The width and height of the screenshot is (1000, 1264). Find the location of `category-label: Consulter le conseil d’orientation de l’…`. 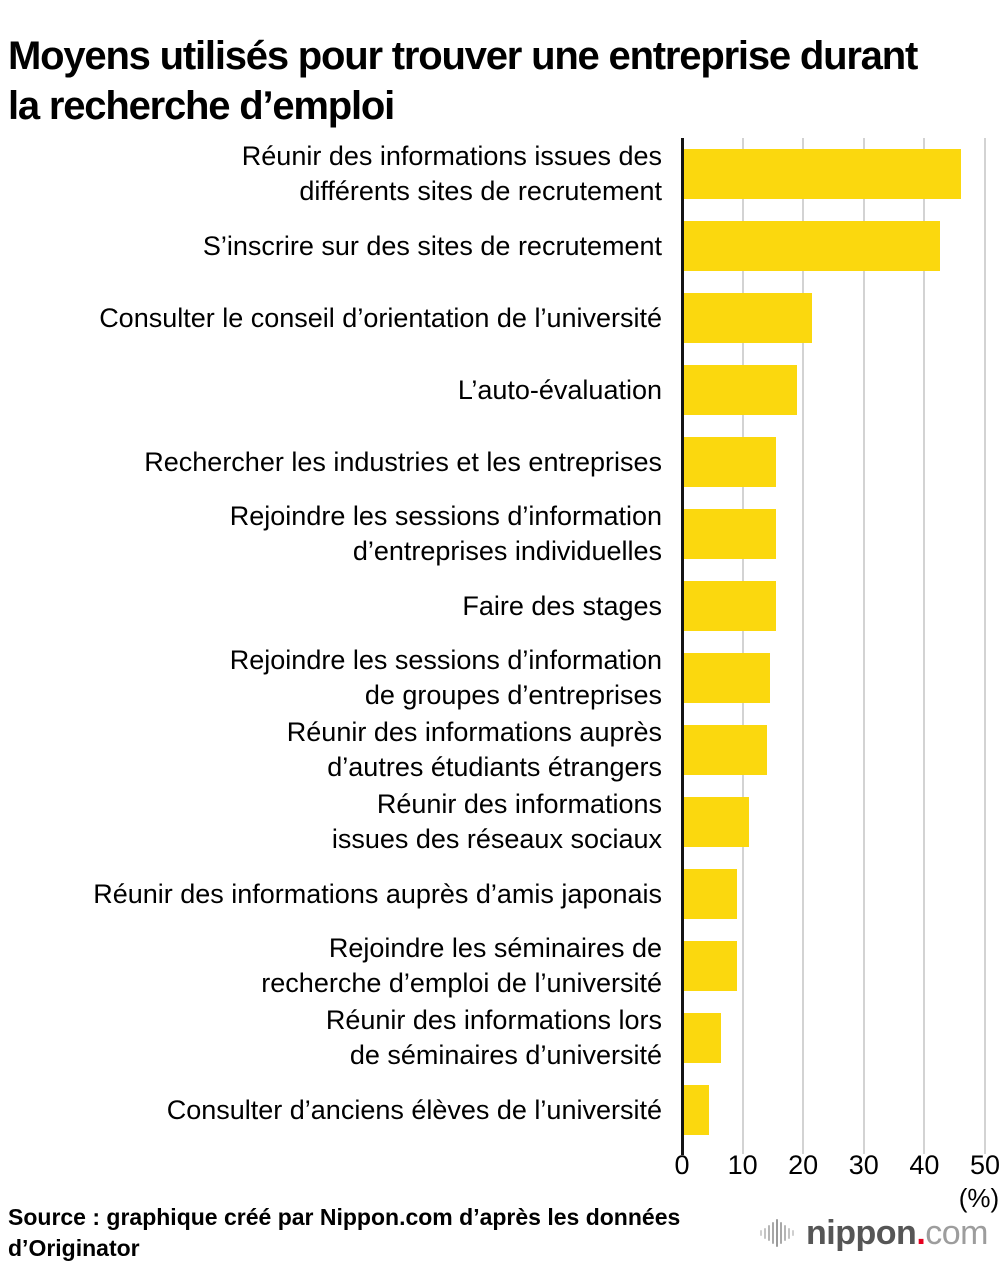

category-label: Consulter le conseil d’orientation de l’… is located at coordinates (380, 317).